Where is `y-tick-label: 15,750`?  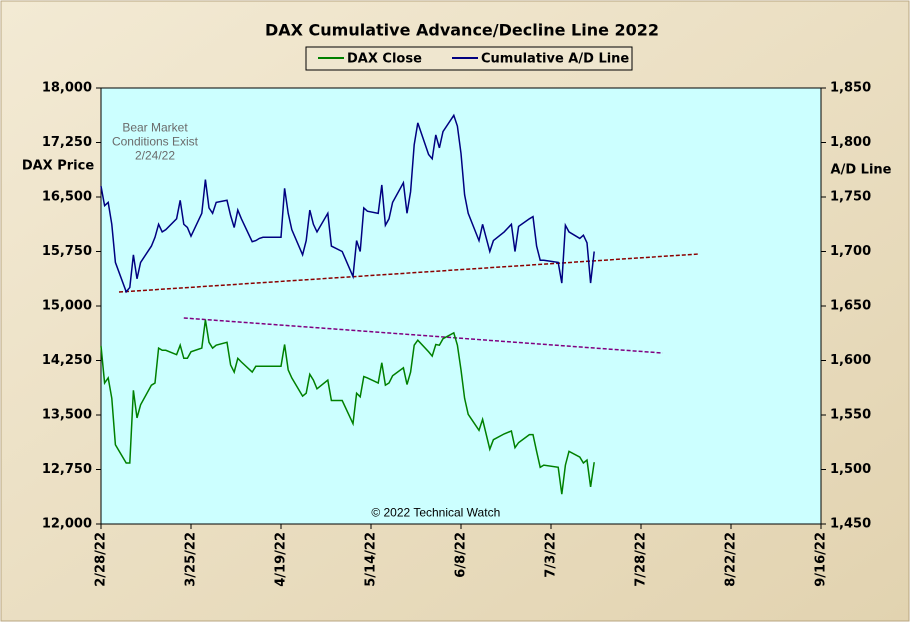
y-tick-label: 15,750 is located at coordinates (67, 251).